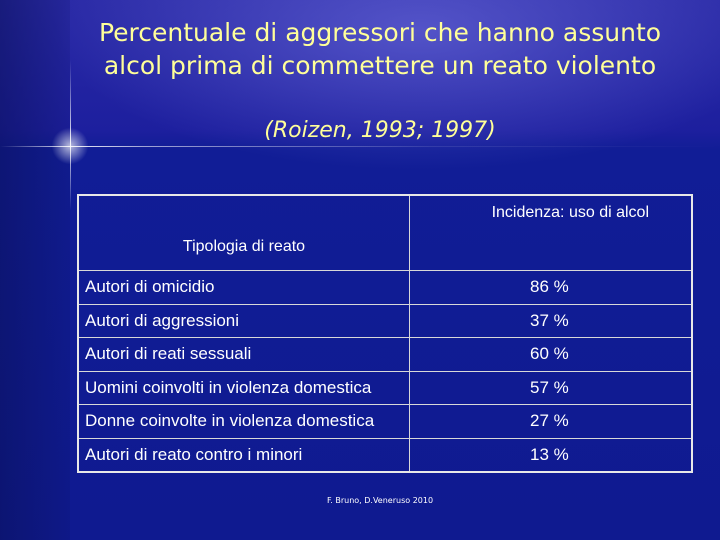  What do you see at coordinates (360, 146) in the screenshot?
I see `decorative-horizontal-line` at bounding box center [360, 146].